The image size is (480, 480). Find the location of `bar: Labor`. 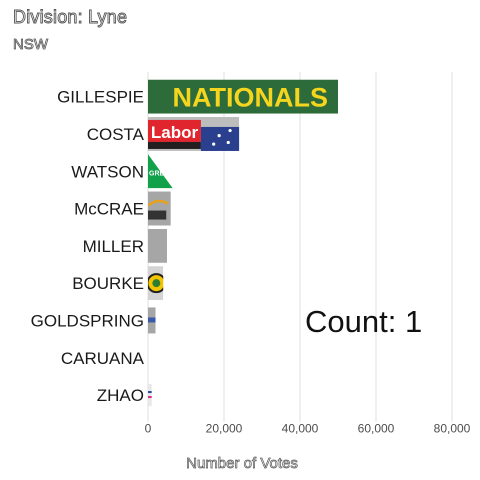

bar: Labor is located at coordinates (194, 133).